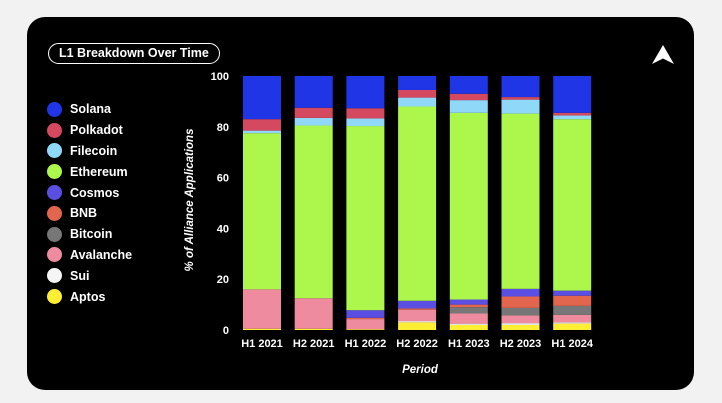 The width and height of the screenshot is (722, 403). Describe the element at coordinates (520, 106) in the screenshot. I see `bar-segment-filecoin-h2-2023` at that location.